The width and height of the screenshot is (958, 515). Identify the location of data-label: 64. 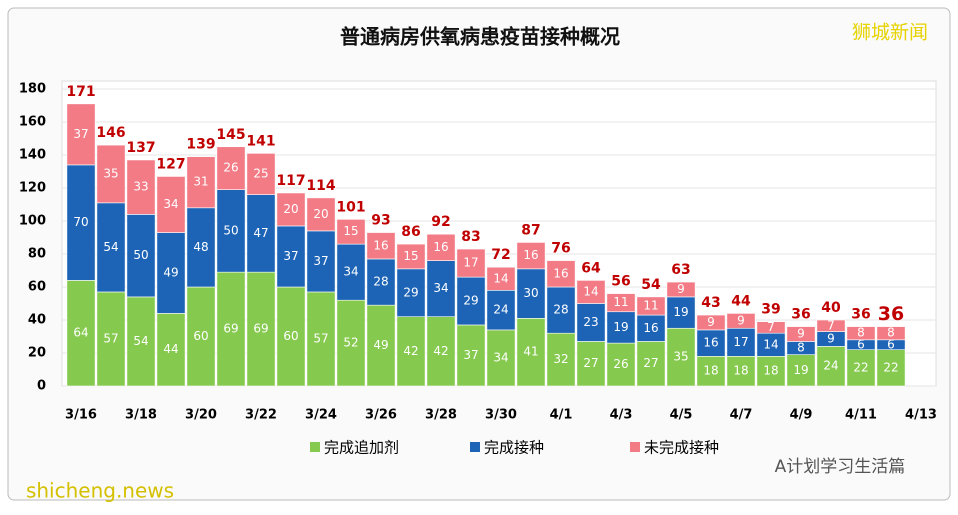
(80, 333).